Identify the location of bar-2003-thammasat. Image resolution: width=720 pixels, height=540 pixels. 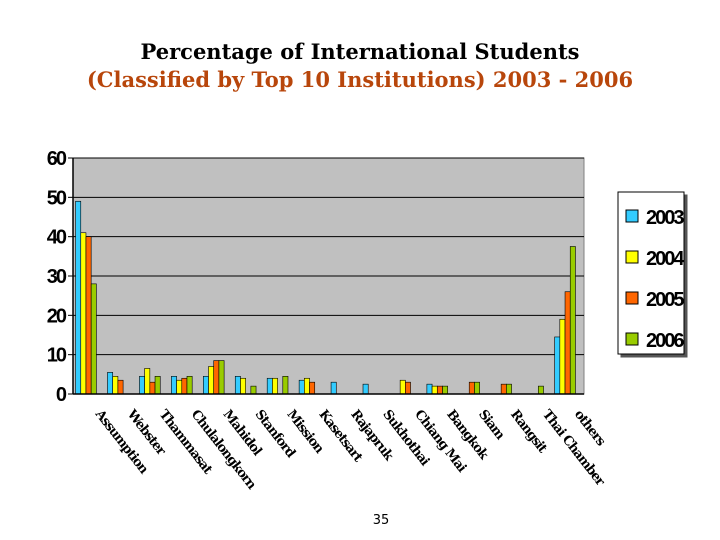
(142, 385).